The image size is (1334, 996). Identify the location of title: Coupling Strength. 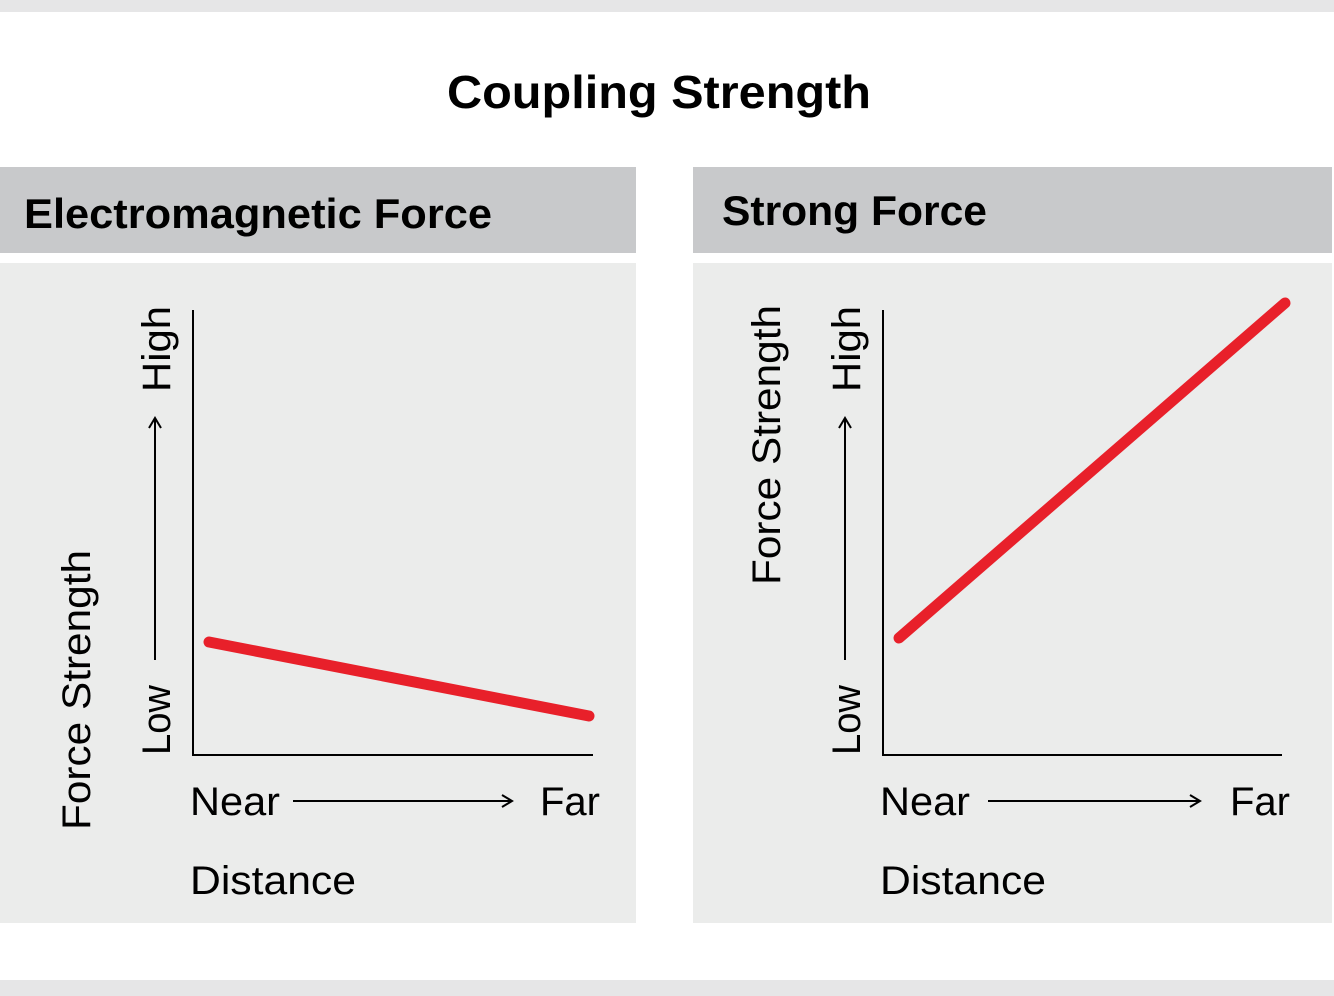
(659, 92).